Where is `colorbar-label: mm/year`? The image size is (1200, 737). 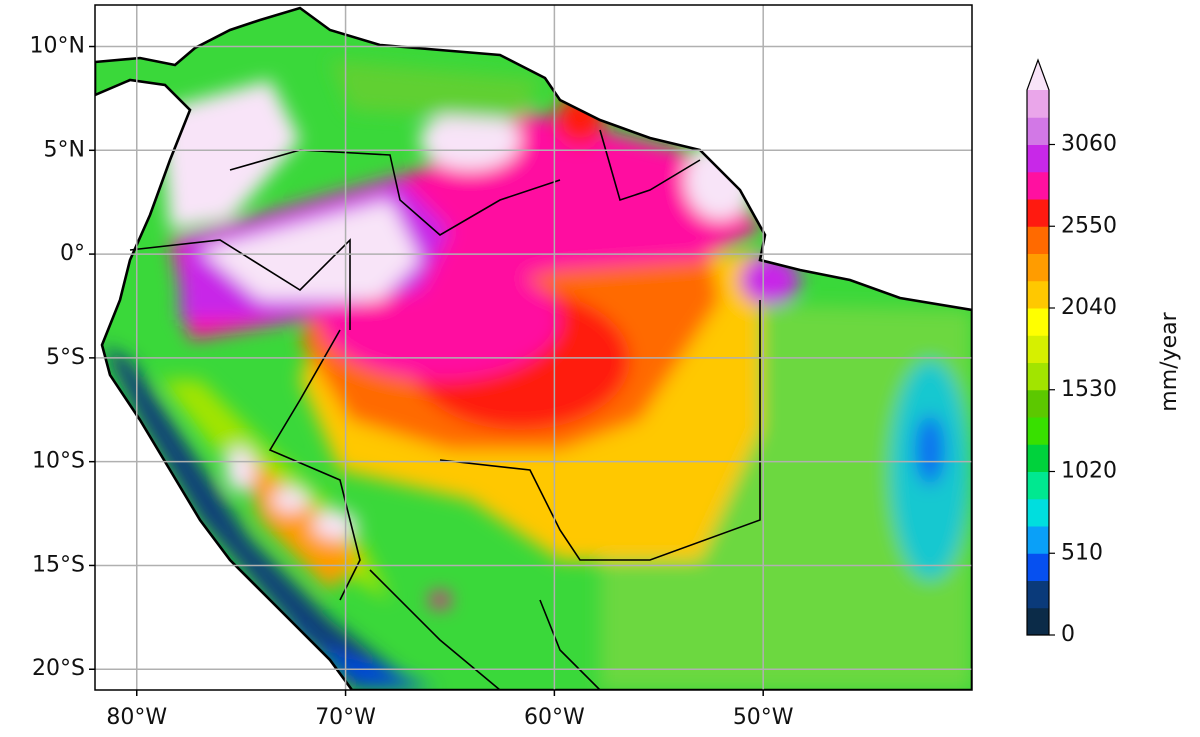 colorbar-label: mm/year is located at coordinates (1169, 361).